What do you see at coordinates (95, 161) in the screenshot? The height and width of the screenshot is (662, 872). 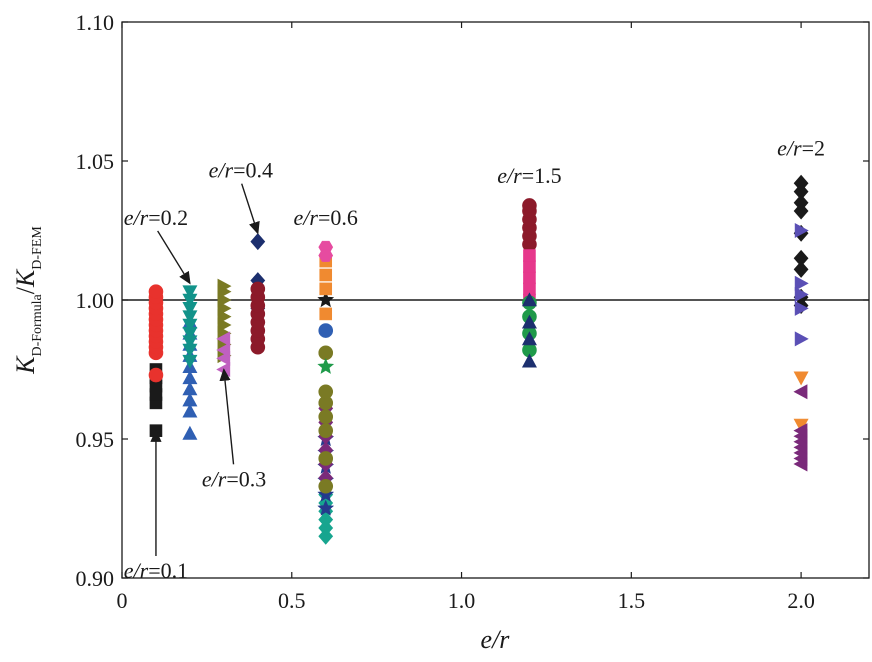 I see `y-tick-label: 1.05` at bounding box center [95, 161].